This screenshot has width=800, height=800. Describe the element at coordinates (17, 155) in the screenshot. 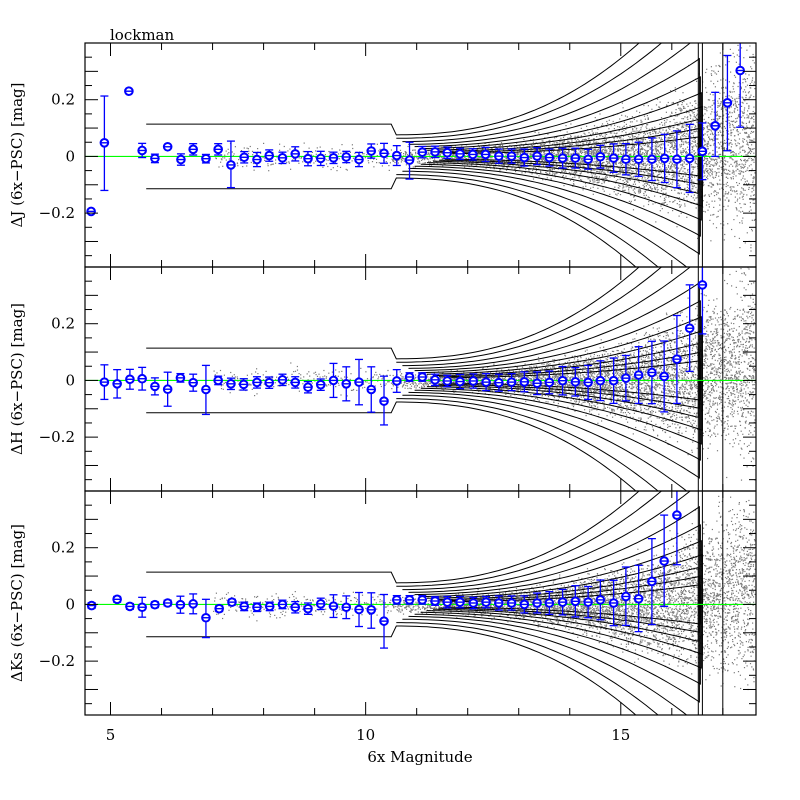

I see `y-axis-title-top: ΔJ (6x−PSC) [mag]` at that location.